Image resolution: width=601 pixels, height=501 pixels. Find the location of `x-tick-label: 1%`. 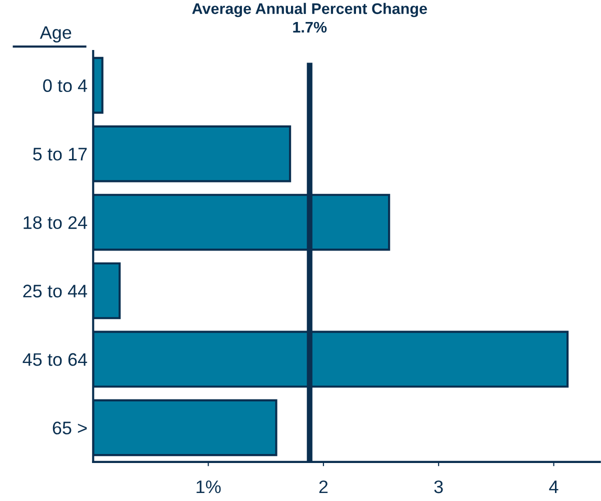

x-tick-label: 1% is located at coordinates (208, 487).